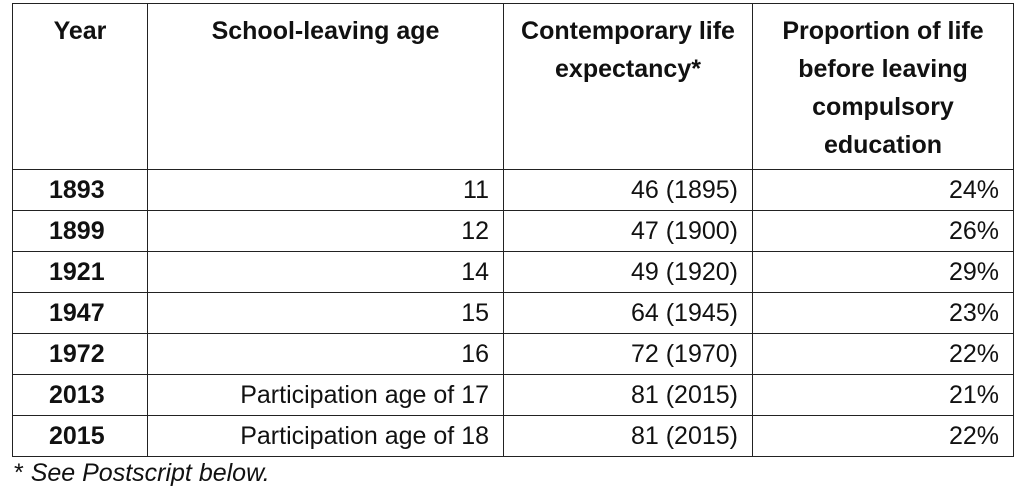  What do you see at coordinates (628, 231) in the screenshot?
I see `cell-life-expectancy: 47 (1900)` at bounding box center [628, 231].